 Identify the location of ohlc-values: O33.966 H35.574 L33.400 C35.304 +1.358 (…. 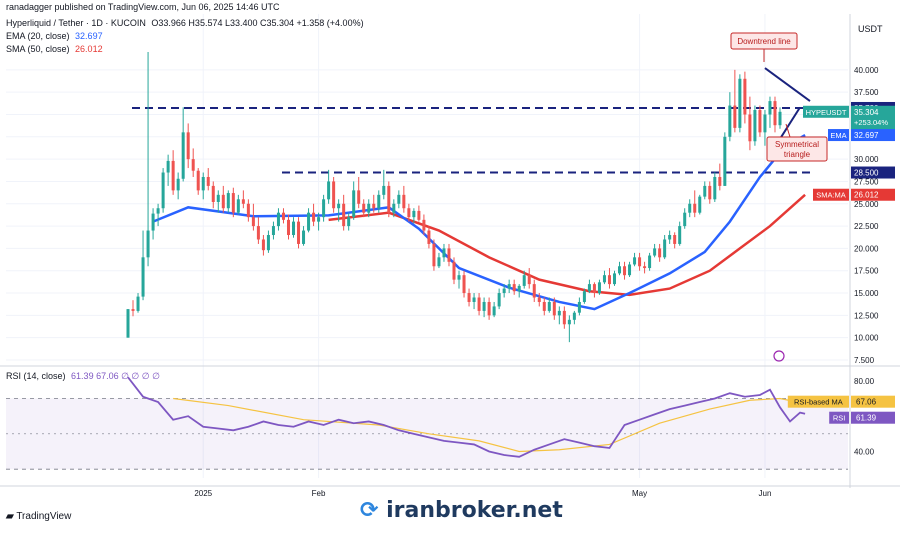
(257, 23).